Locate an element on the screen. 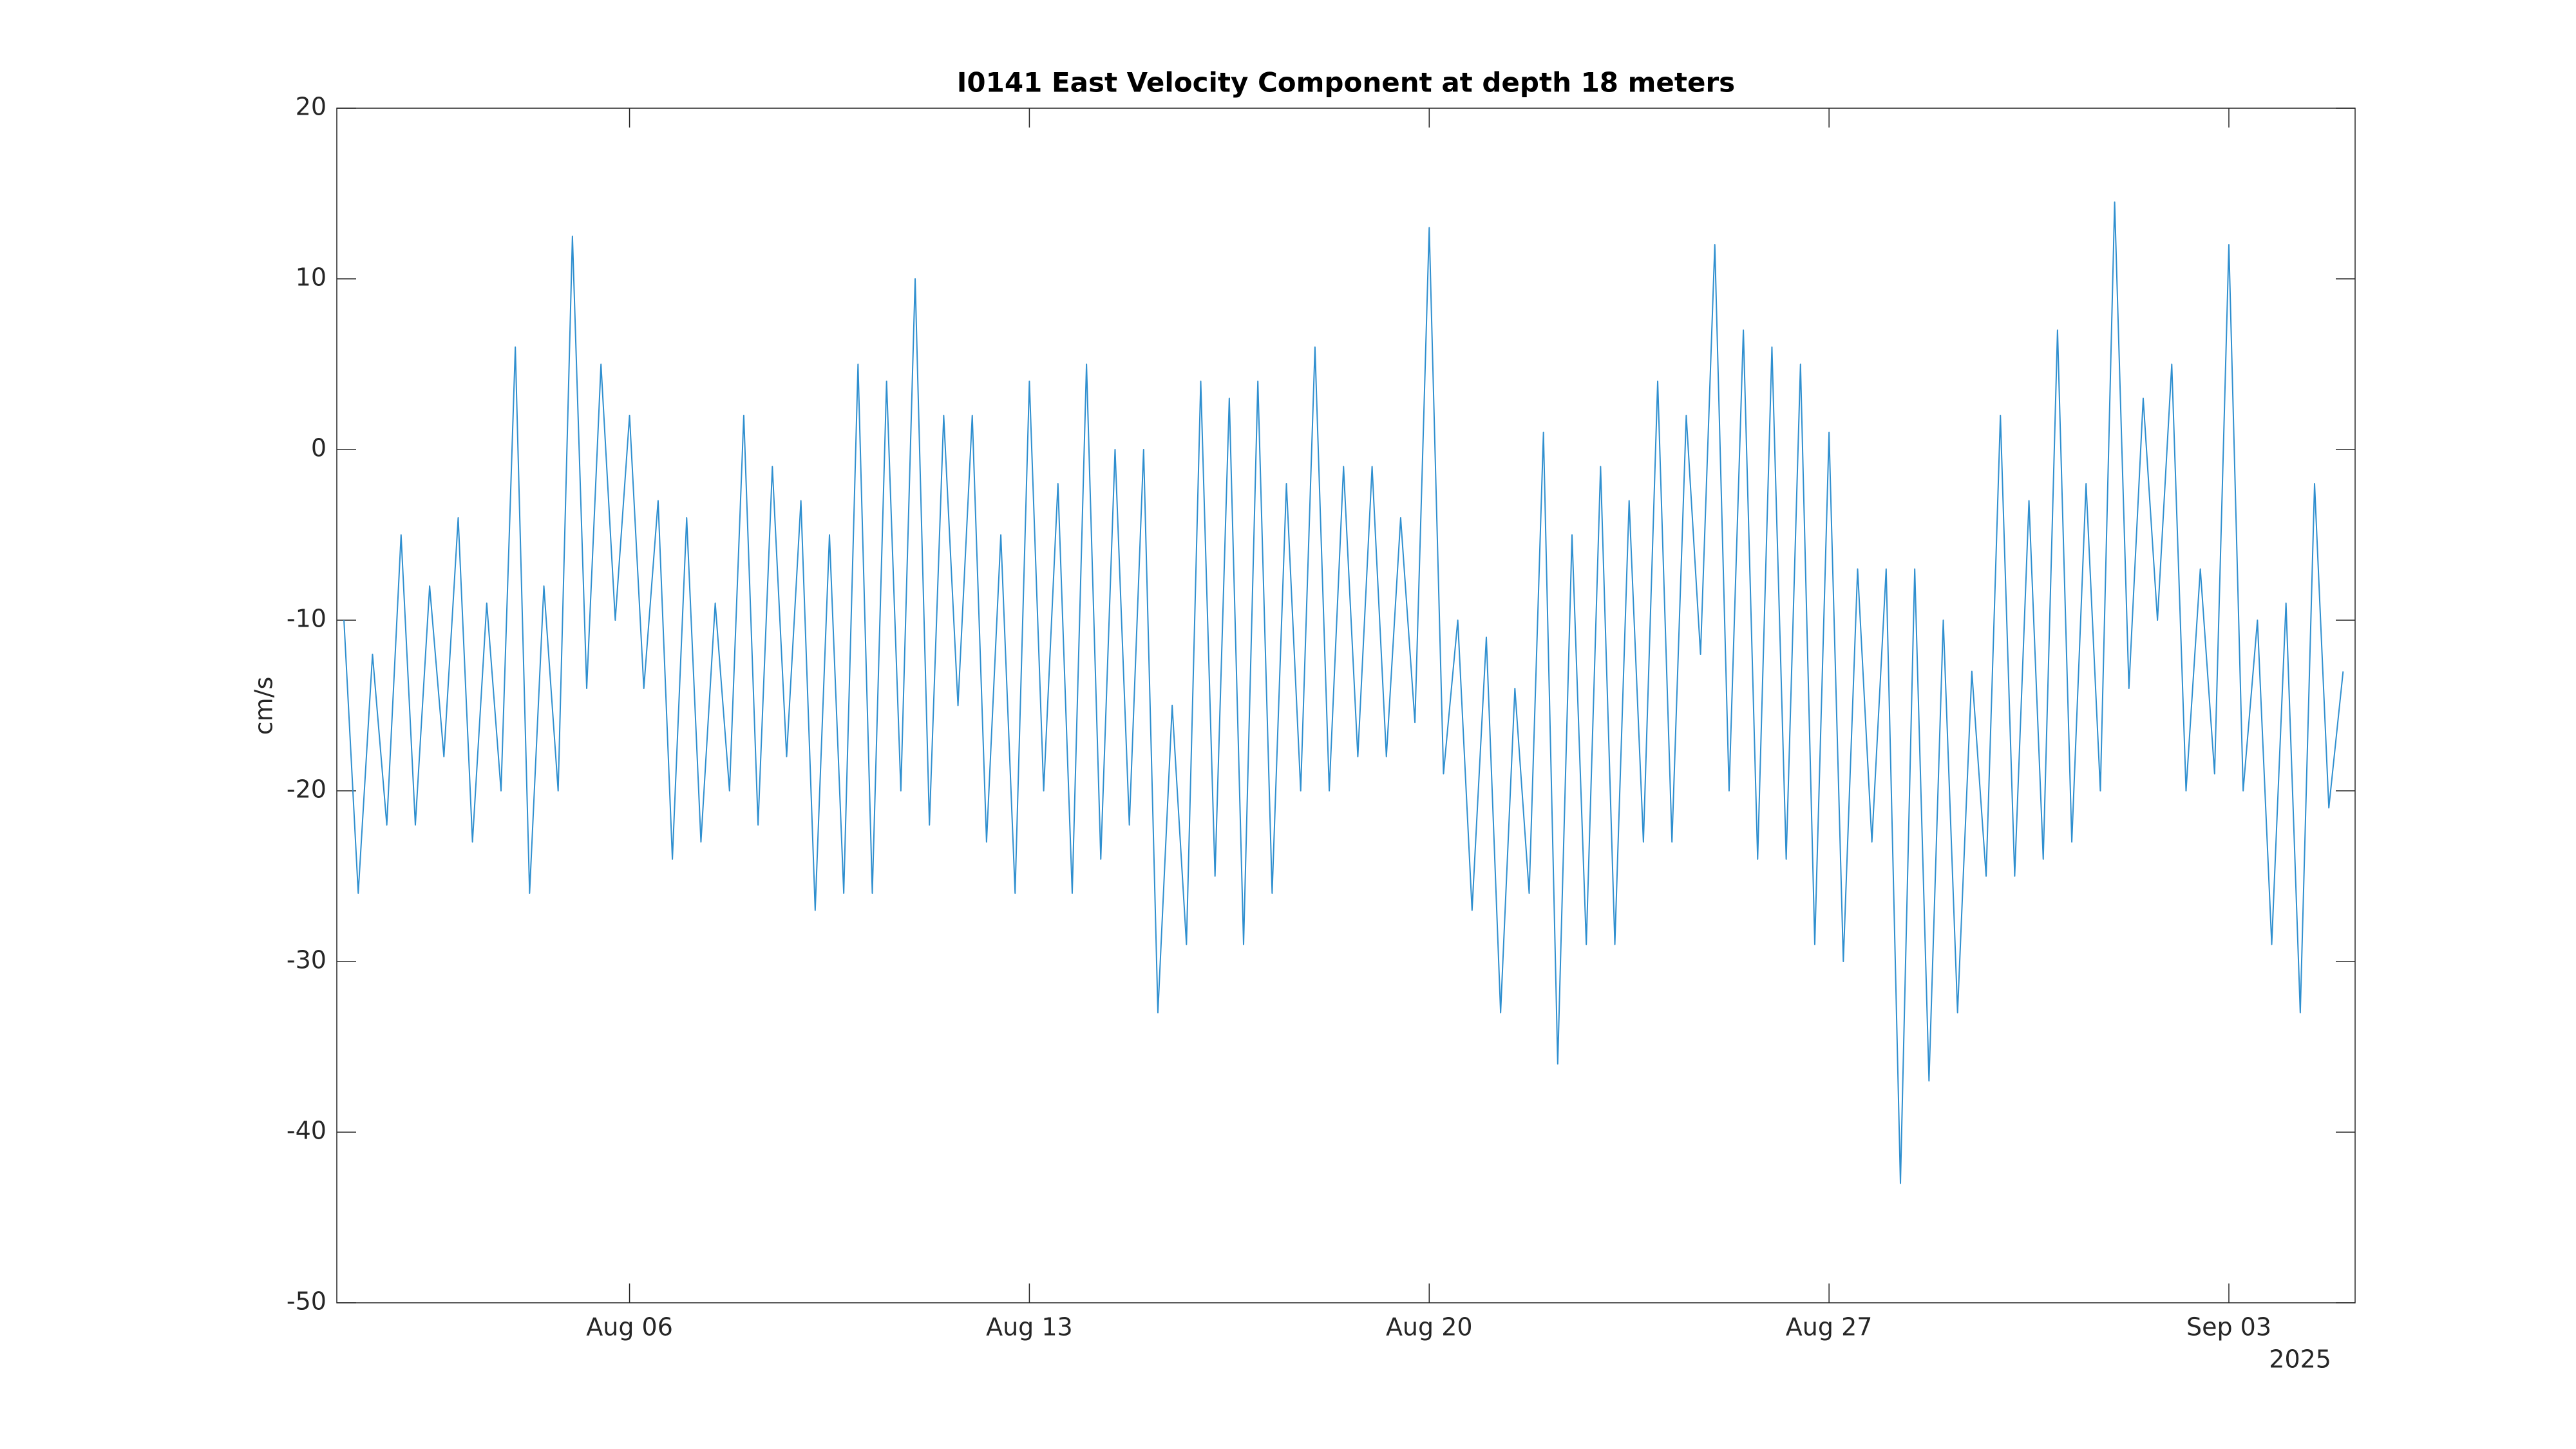 The image size is (2576, 1449). y-tick-label: 0 is located at coordinates (319, 448).